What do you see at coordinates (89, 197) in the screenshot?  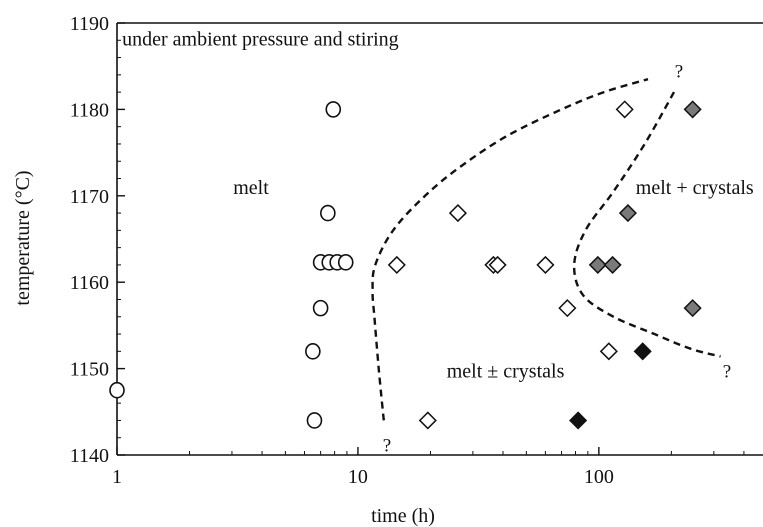 I see `y-tick-label: 1170` at bounding box center [89, 197].